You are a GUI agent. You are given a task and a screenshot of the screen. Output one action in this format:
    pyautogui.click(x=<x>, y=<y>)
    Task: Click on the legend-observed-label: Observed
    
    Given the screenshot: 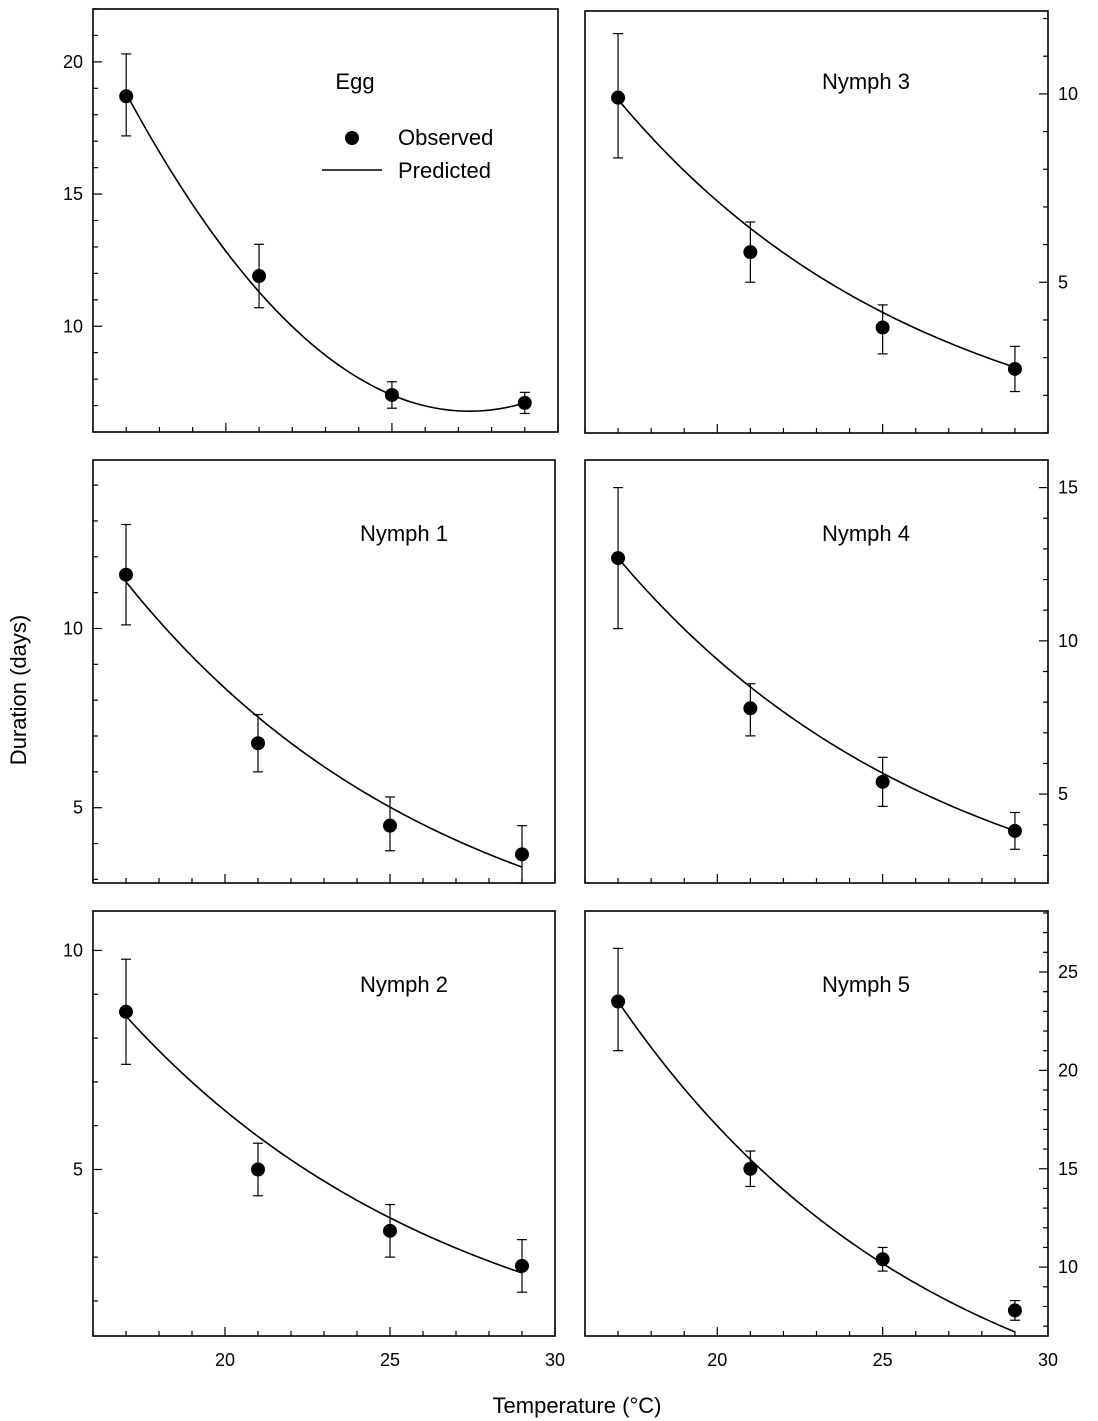 What is the action you would take?
    pyautogui.click(x=445, y=137)
    